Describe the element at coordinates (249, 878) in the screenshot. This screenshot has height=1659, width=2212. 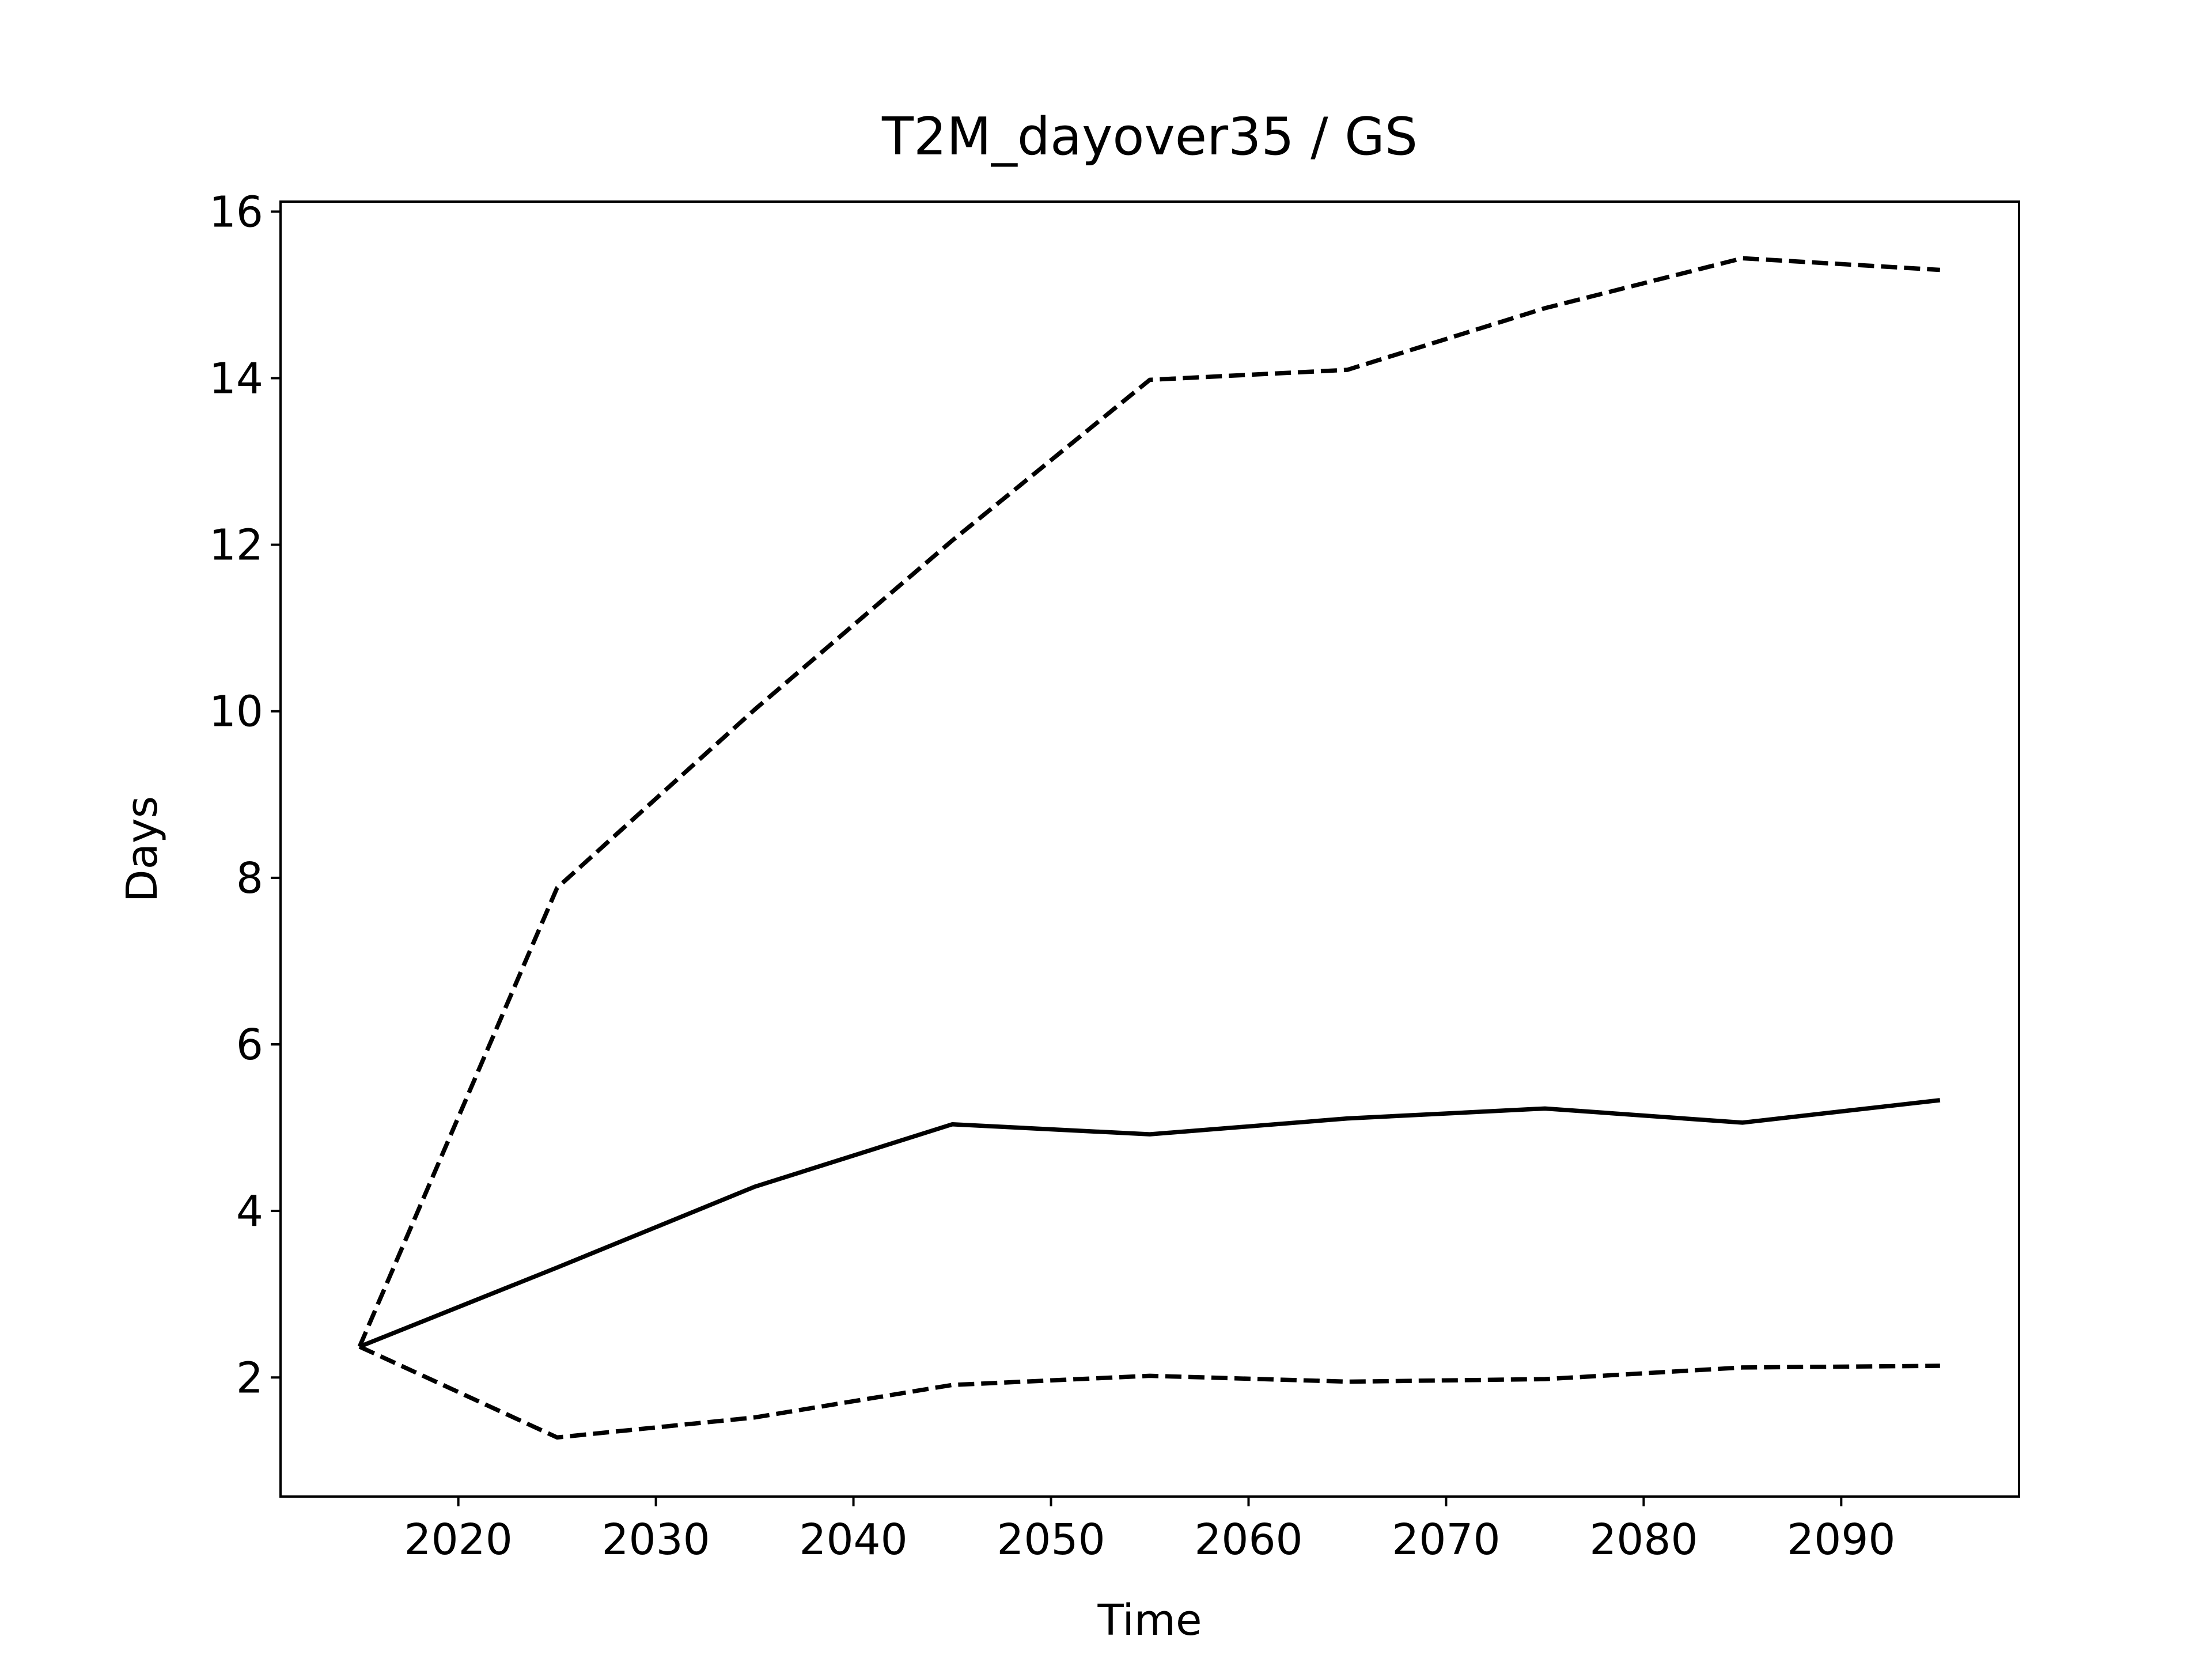
I see `y-tick-label: 8` at that location.